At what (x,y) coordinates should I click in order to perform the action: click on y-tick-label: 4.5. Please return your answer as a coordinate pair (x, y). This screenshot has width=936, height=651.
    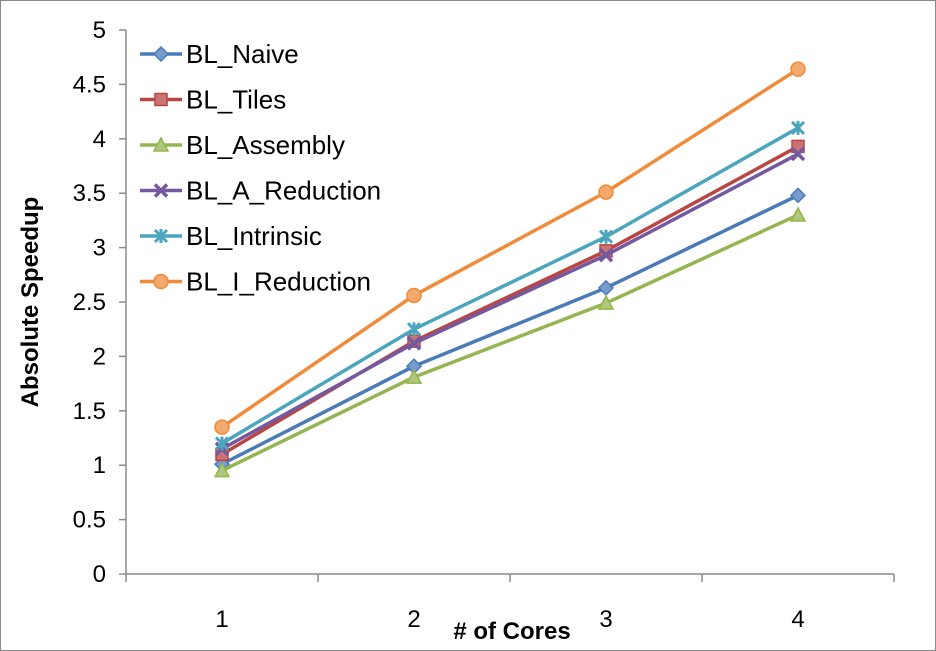
    Looking at the image, I should click on (89, 84).